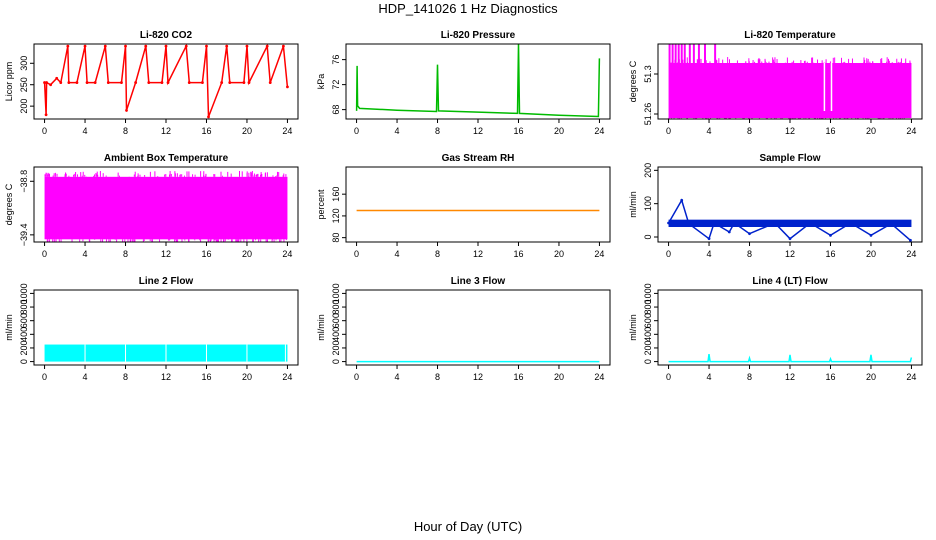 The height and width of the screenshot is (540, 936). Describe the element at coordinates (336, 238) in the screenshot. I see `y-tick-label: 80` at that location.